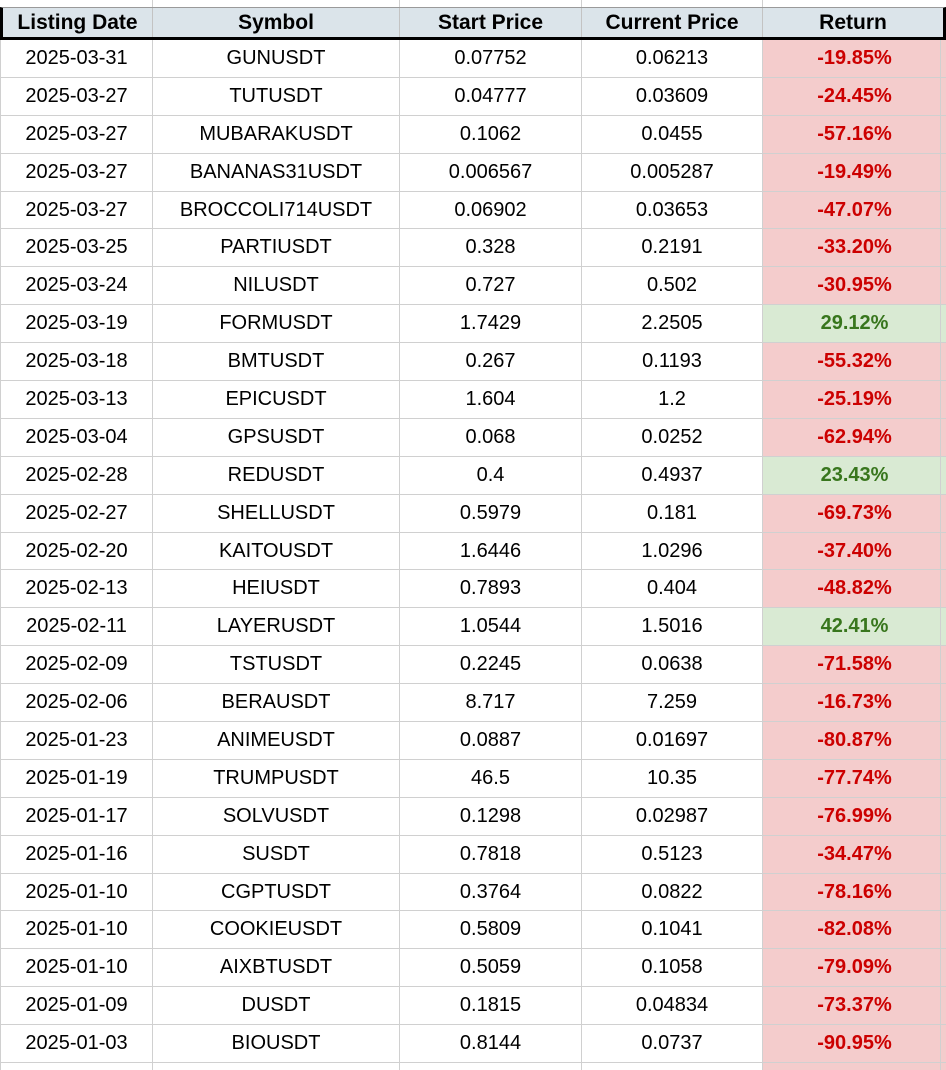  What do you see at coordinates (491, 1006) in the screenshot?
I see `cell-start-price: 0.1815` at bounding box center [491, 1006].